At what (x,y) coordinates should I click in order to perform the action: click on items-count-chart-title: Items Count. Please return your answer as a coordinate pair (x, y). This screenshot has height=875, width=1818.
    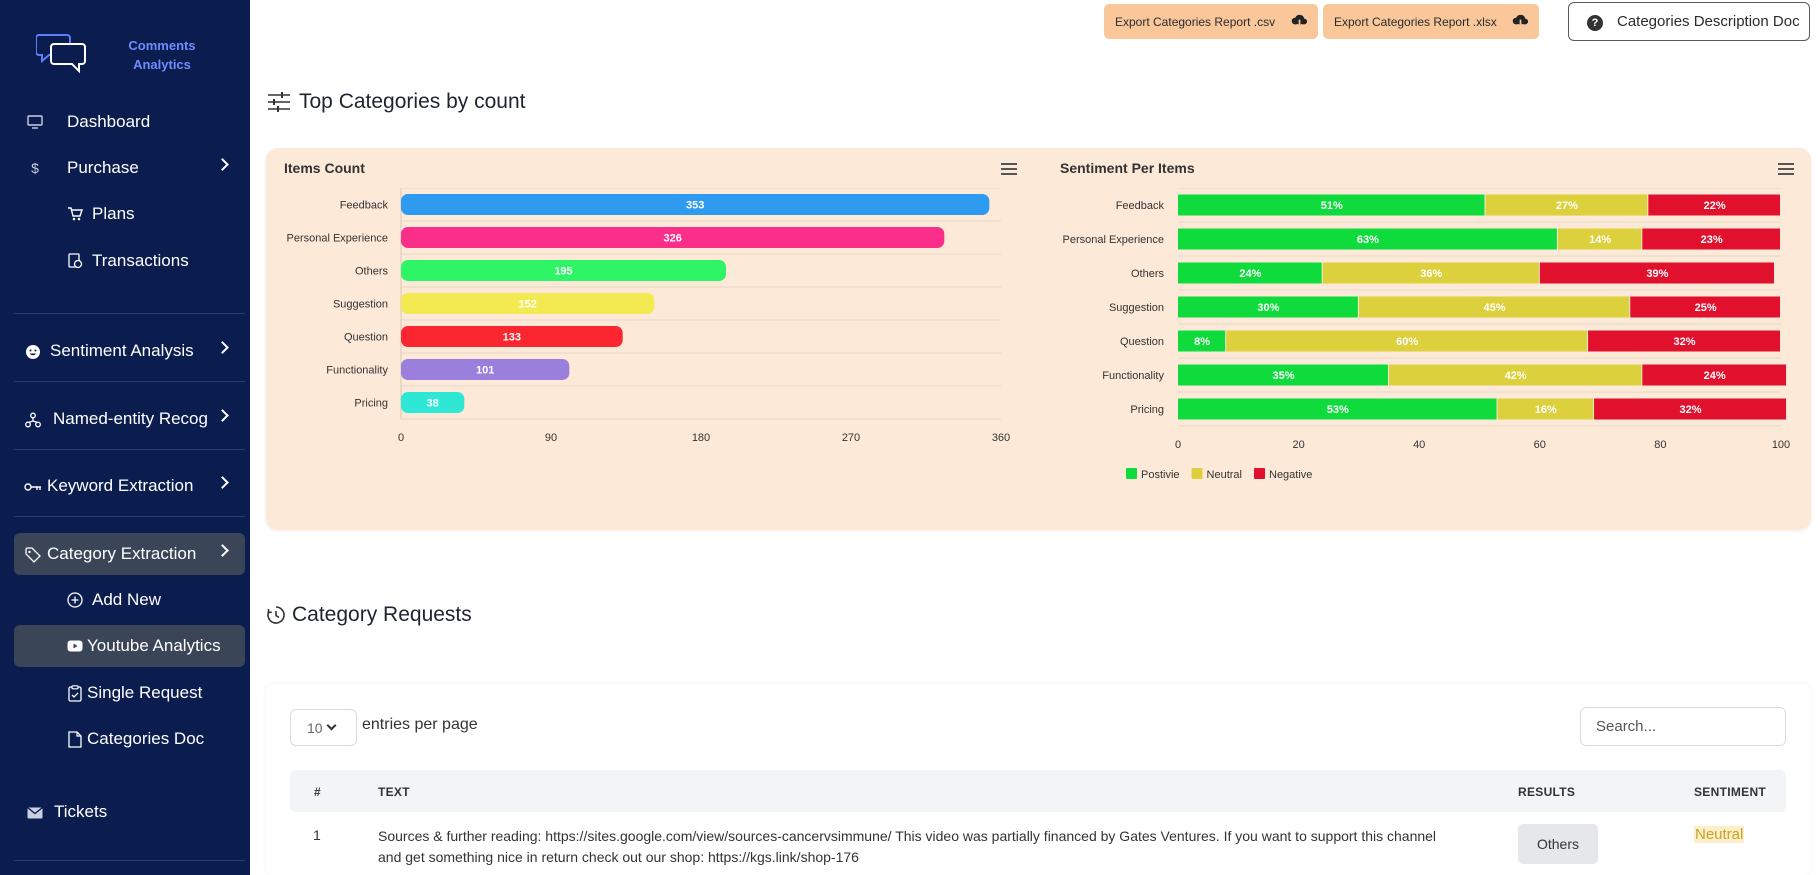
    Looking at the image, I should click on (324, 168).